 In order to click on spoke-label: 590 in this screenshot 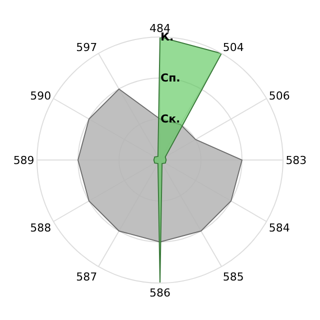, I will do `click(41, 95)`.